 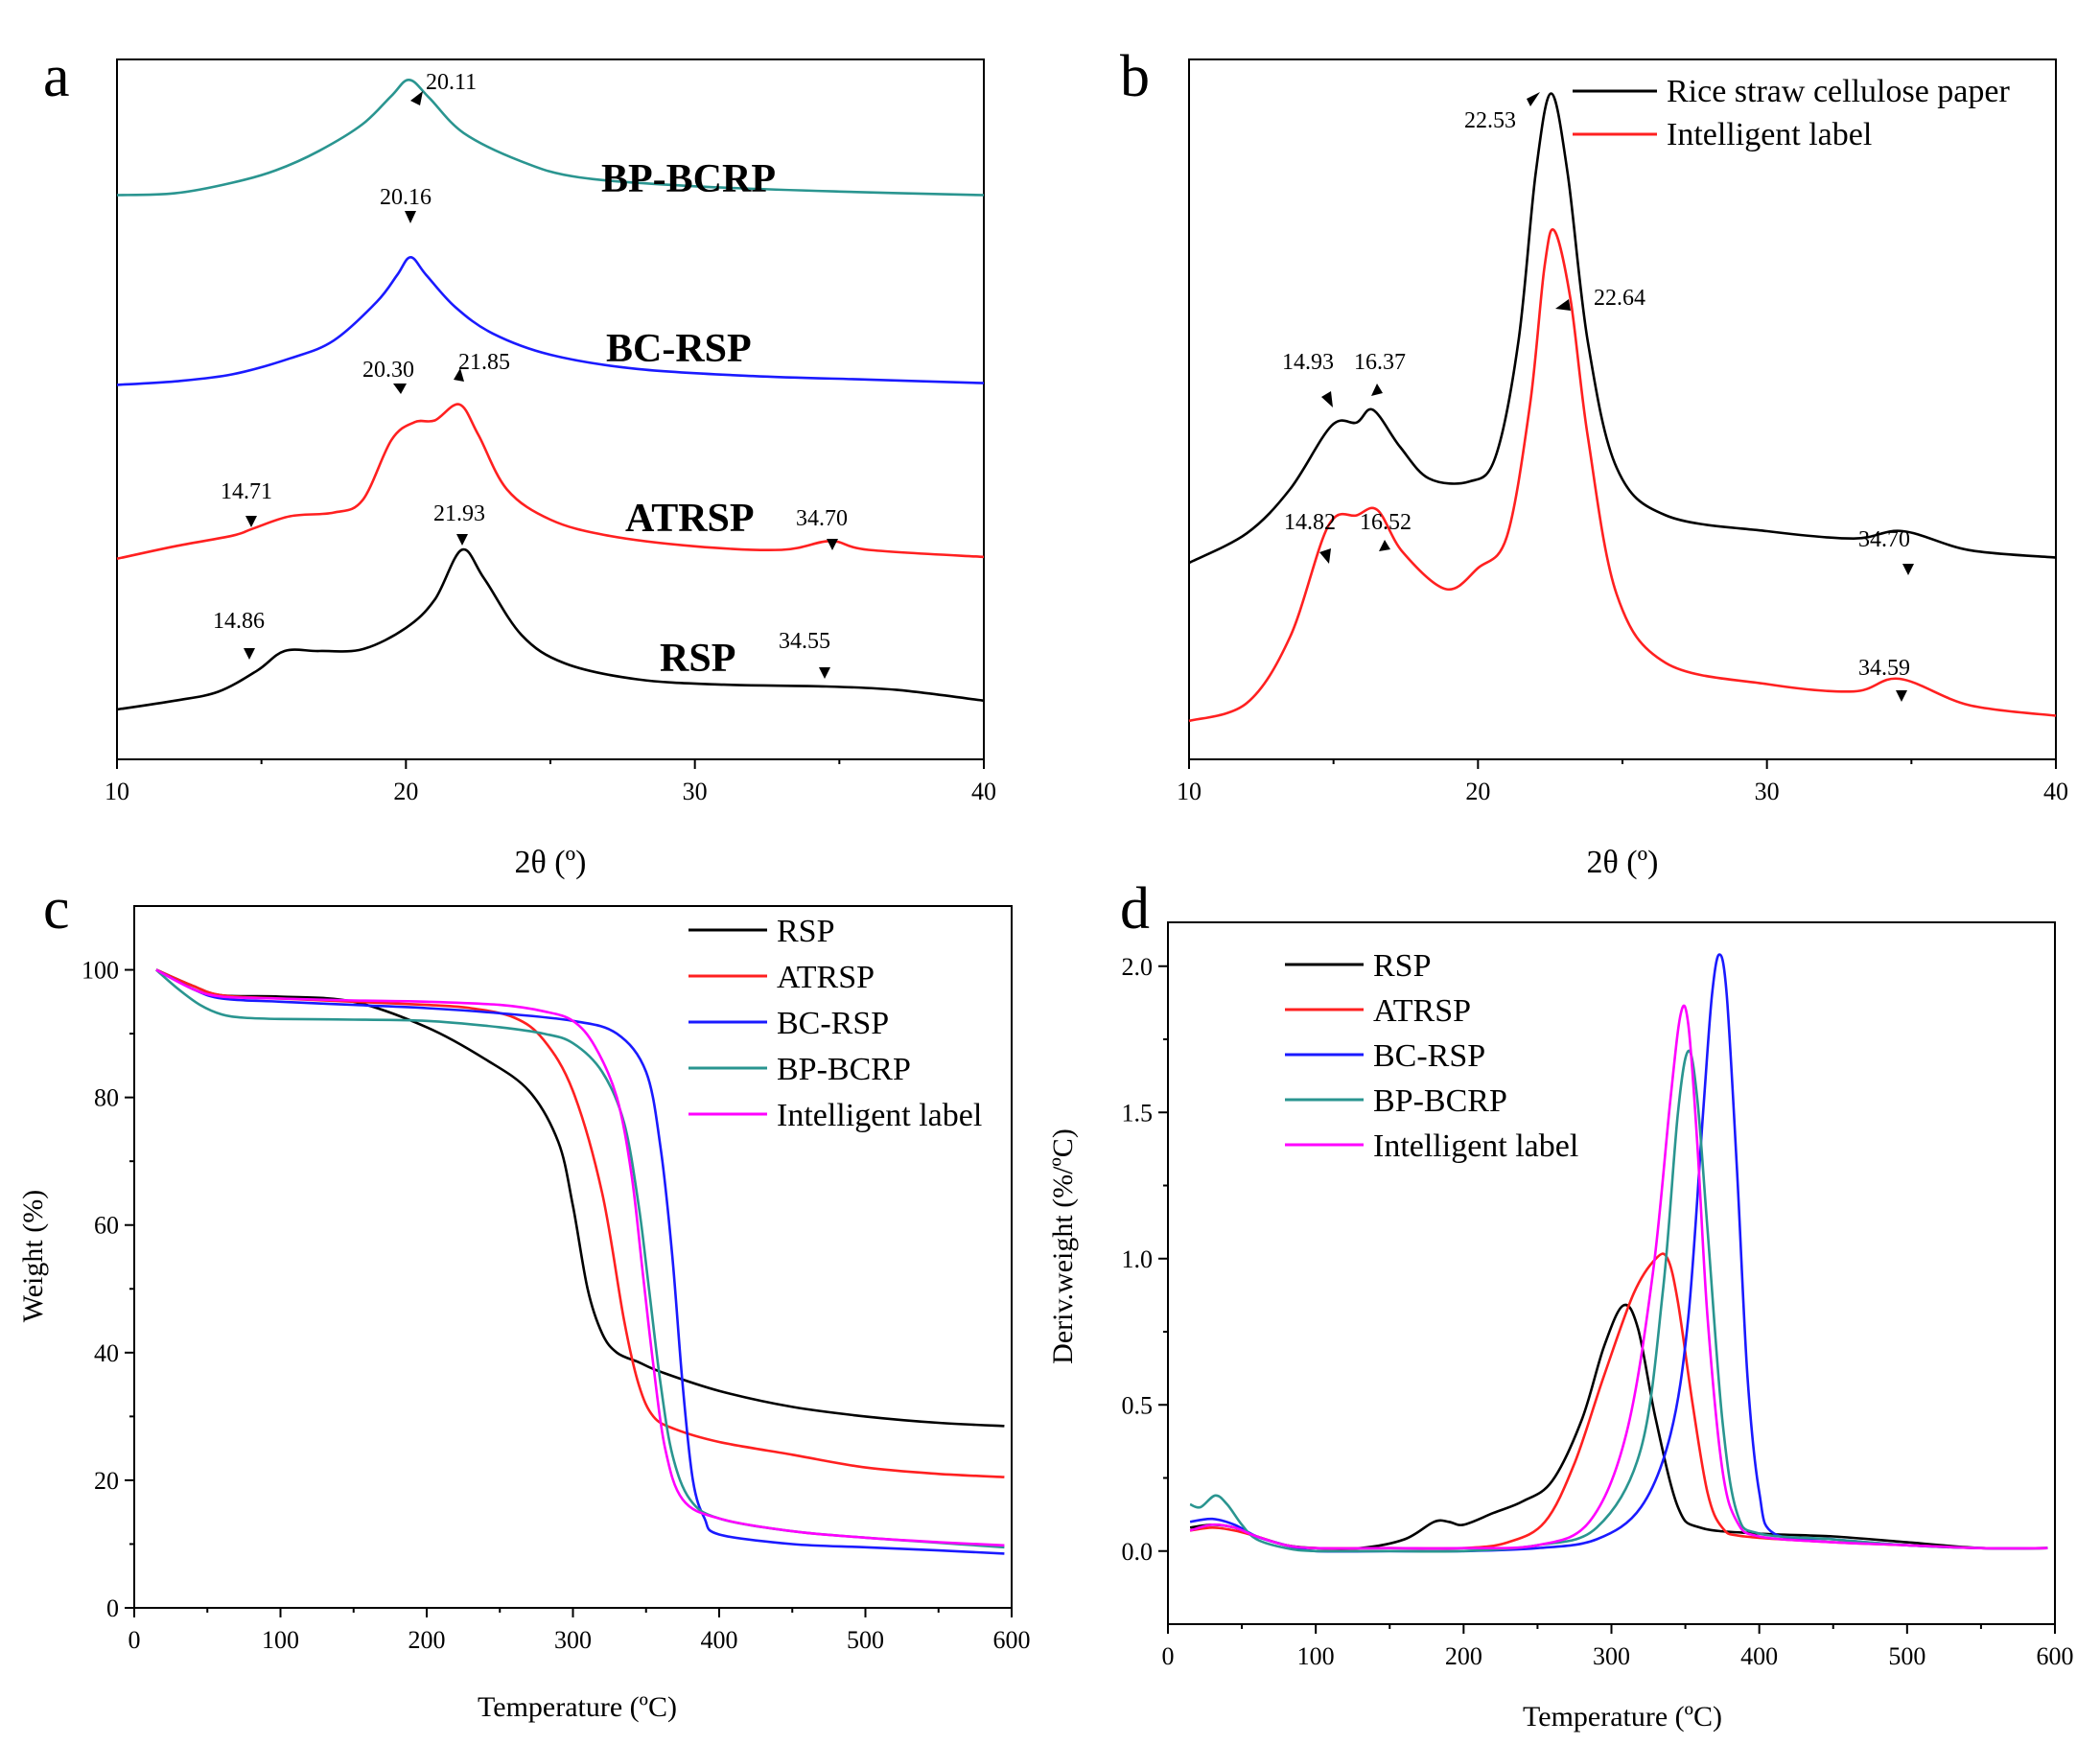 I want to click on panel-b-curves, so click(x=1622, y=407).